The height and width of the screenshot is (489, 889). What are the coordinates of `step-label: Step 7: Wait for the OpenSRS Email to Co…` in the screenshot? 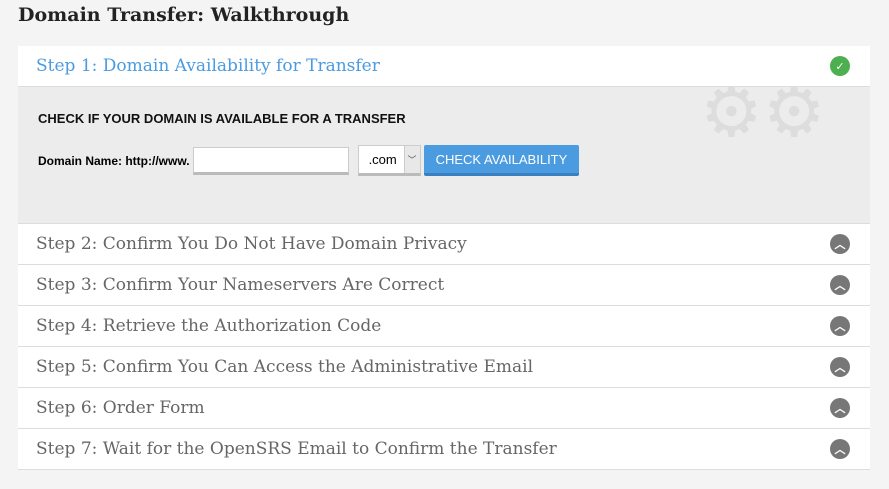 It's located at (296, 449).